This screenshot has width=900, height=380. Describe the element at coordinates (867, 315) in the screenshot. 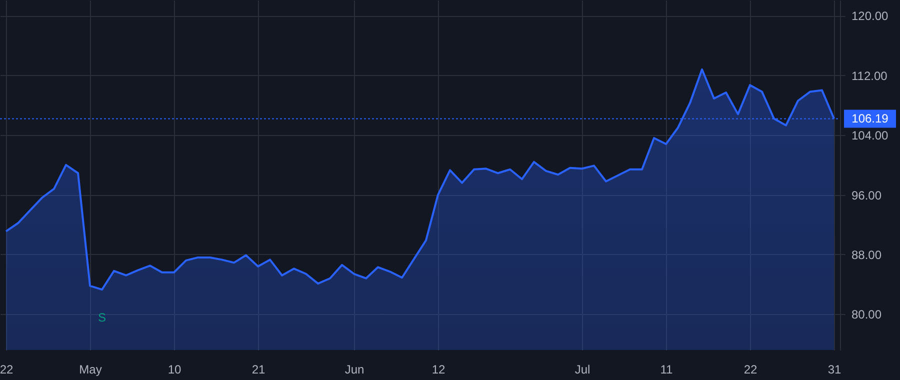

I see `y-tick-label: 80.00` at that location.